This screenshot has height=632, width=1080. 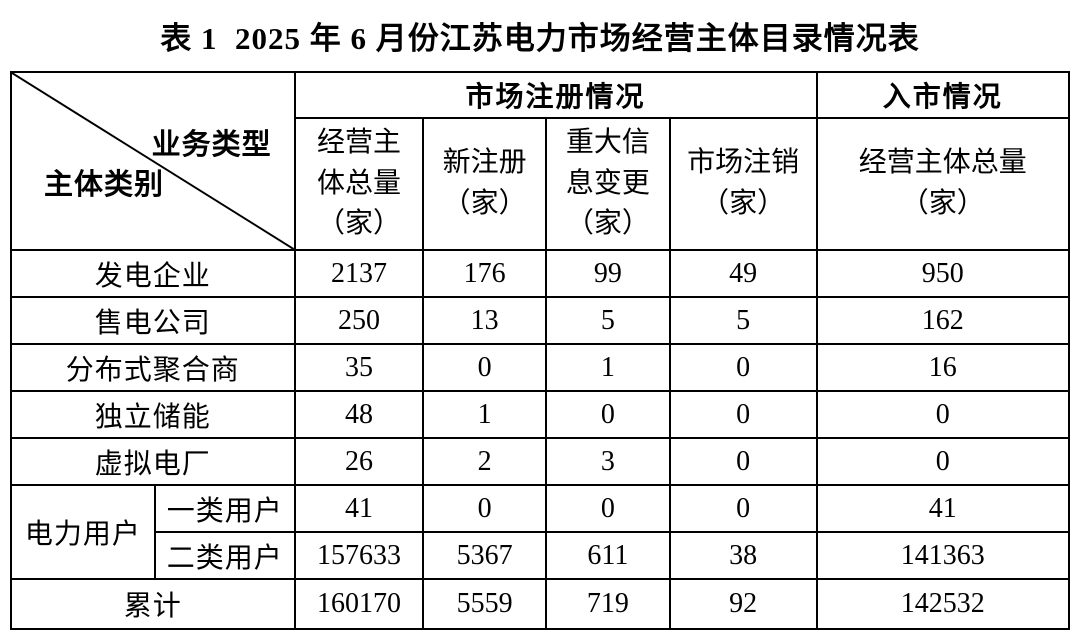 I want to click on diagonal-line, so click(x=152, y=161).